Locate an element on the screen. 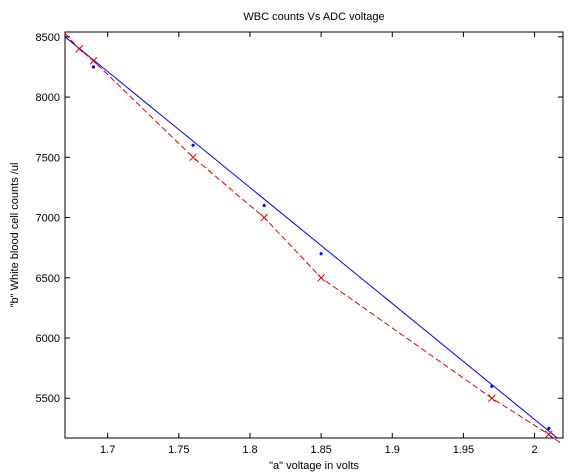  x-tick-label: 1.85 is located at coordinates (320, 450).